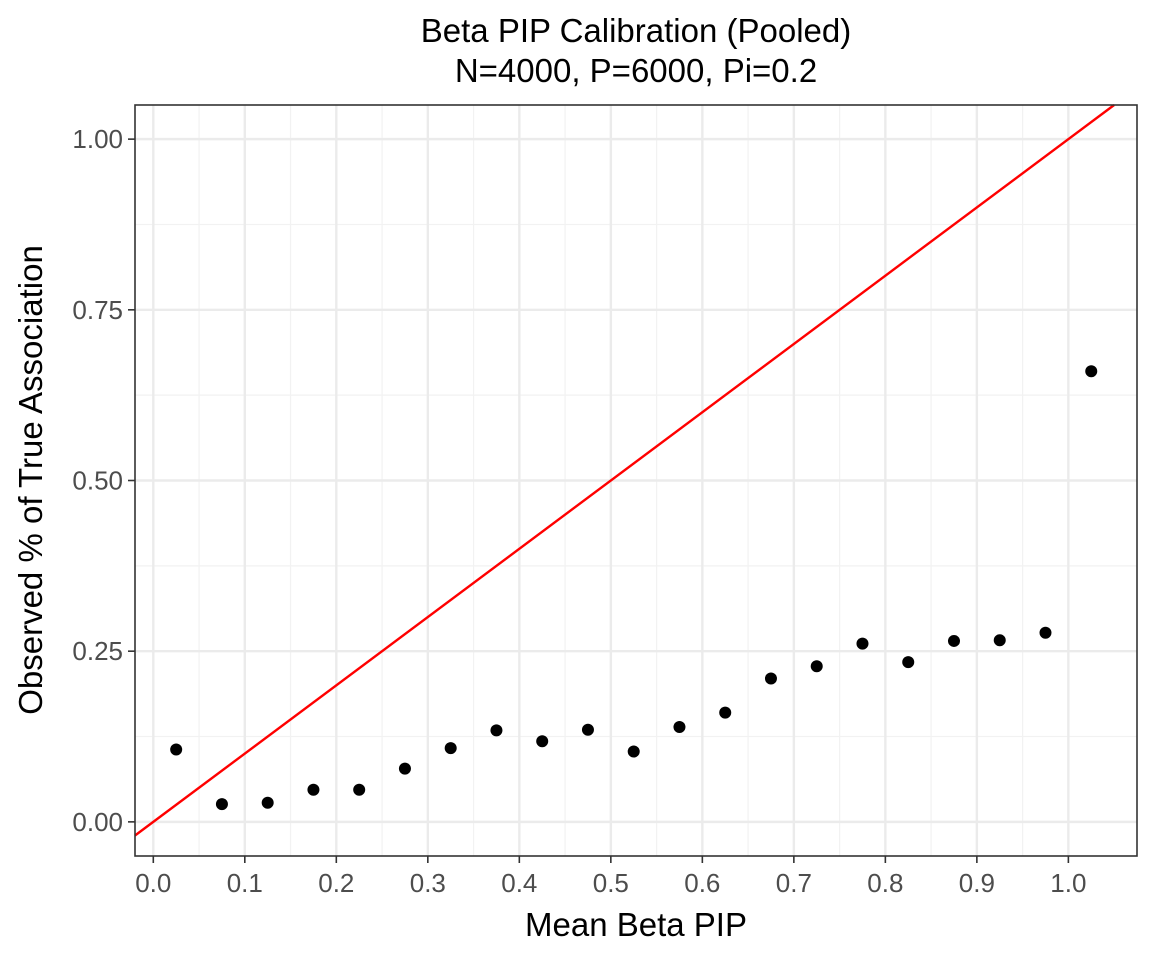 This screenshot has height=960, width=1152. Describe the element at coordinates (153, 883) in the screenshot. I see `x-tick-label: 0.0` at that location.